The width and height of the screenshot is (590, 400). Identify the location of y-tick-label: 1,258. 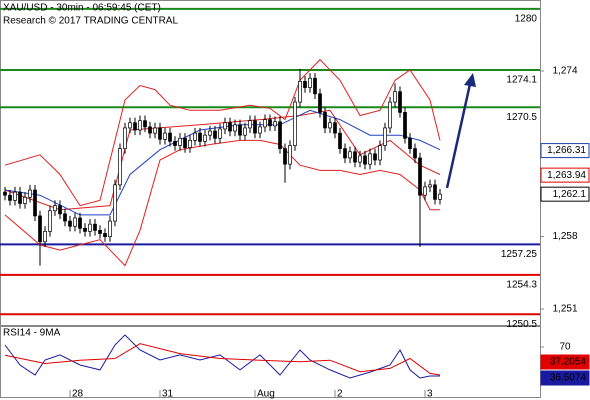
(564, 236).